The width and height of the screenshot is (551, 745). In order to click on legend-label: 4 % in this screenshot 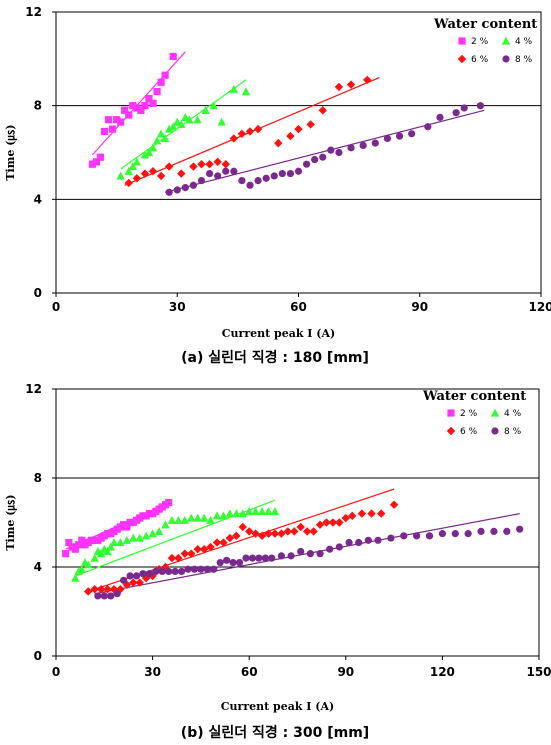, I will do `click(524, 42)`.